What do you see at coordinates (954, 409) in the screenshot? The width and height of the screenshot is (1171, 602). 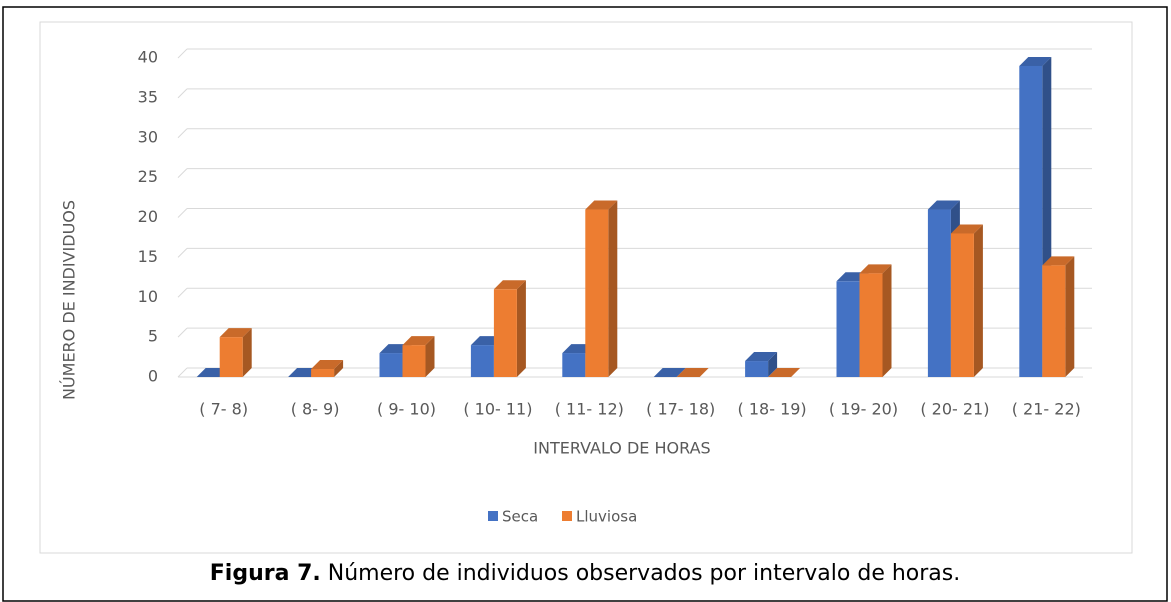 I see `x-tick-label: ( 20- 21)` at bounding box center [954, 409].